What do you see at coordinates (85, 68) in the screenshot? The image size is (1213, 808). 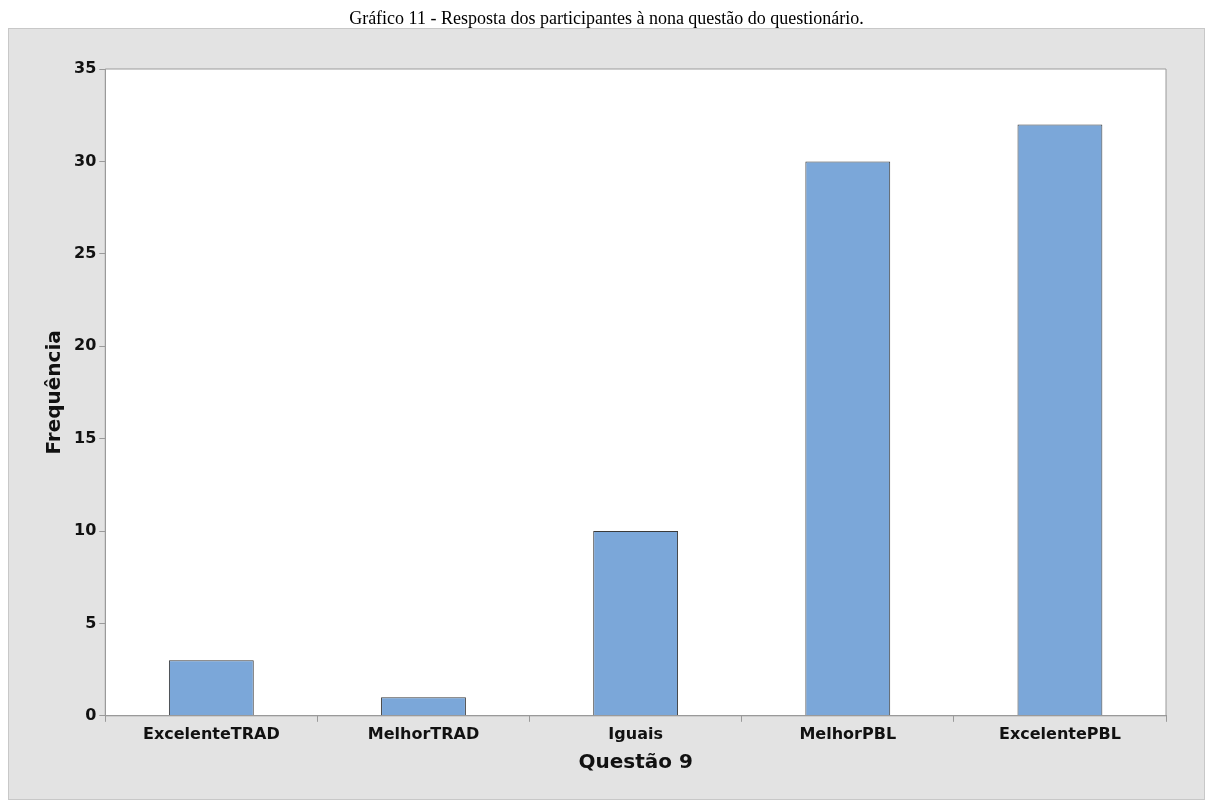 I see `y-tick-label: 35` at bounding box center [85, 68].